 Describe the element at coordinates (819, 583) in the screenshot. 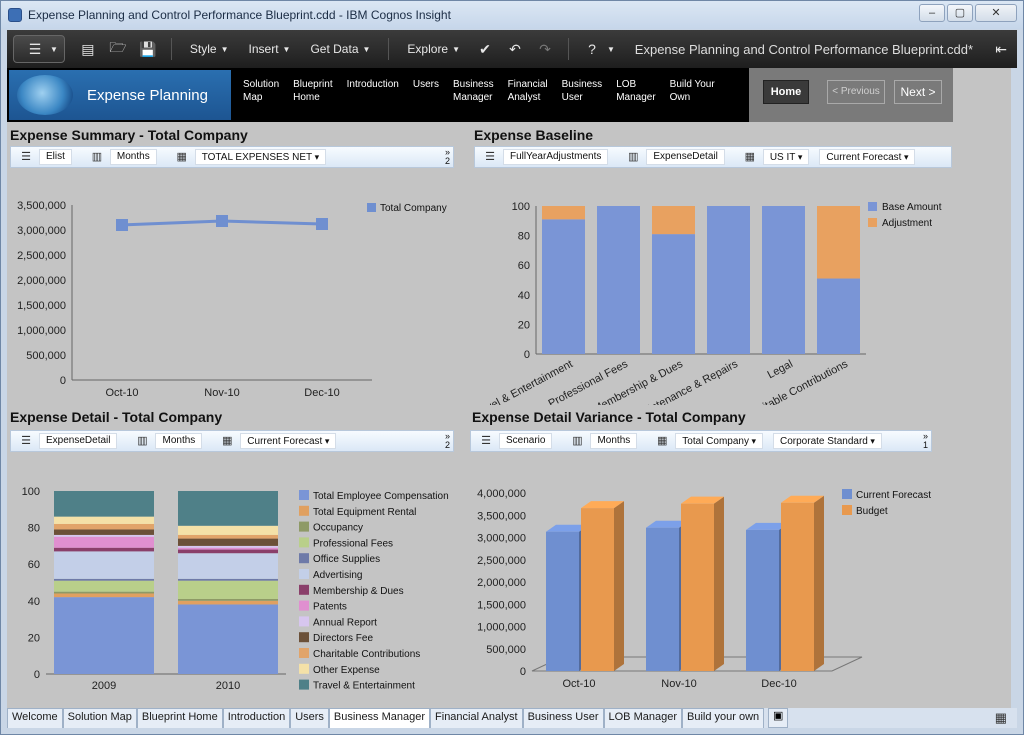

I see `bar-side` at that location.